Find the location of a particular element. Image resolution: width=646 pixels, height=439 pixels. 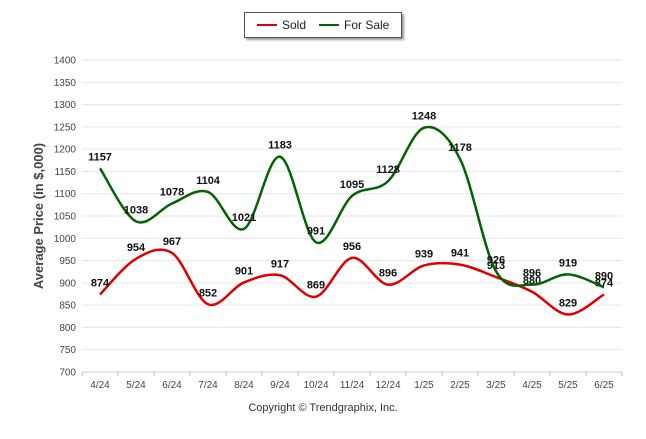

data-label-for-sale: 1178 is located at coordinates (460, 148).